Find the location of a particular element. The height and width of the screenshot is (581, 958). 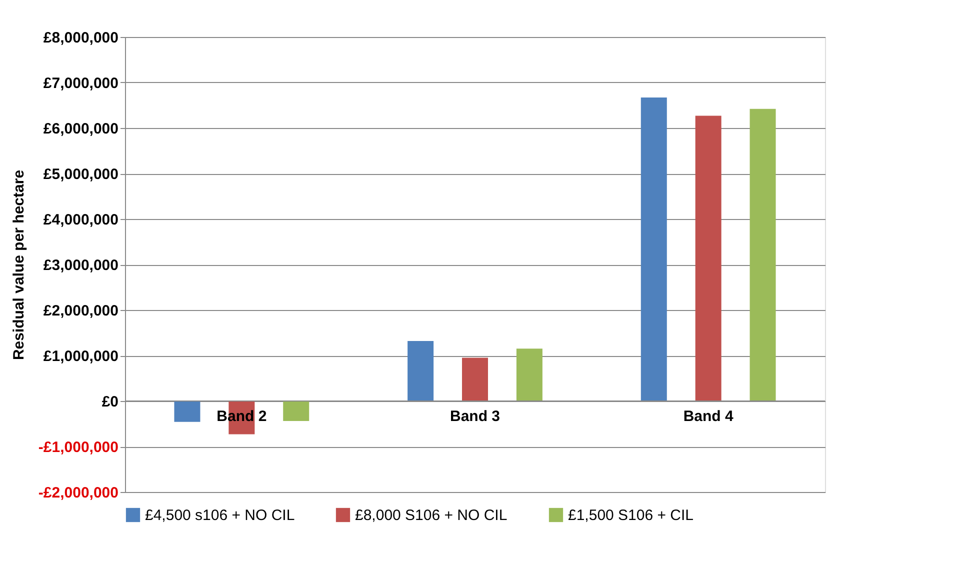

y-tick-label: £6,000,000 is located at coordinates (80, 129).